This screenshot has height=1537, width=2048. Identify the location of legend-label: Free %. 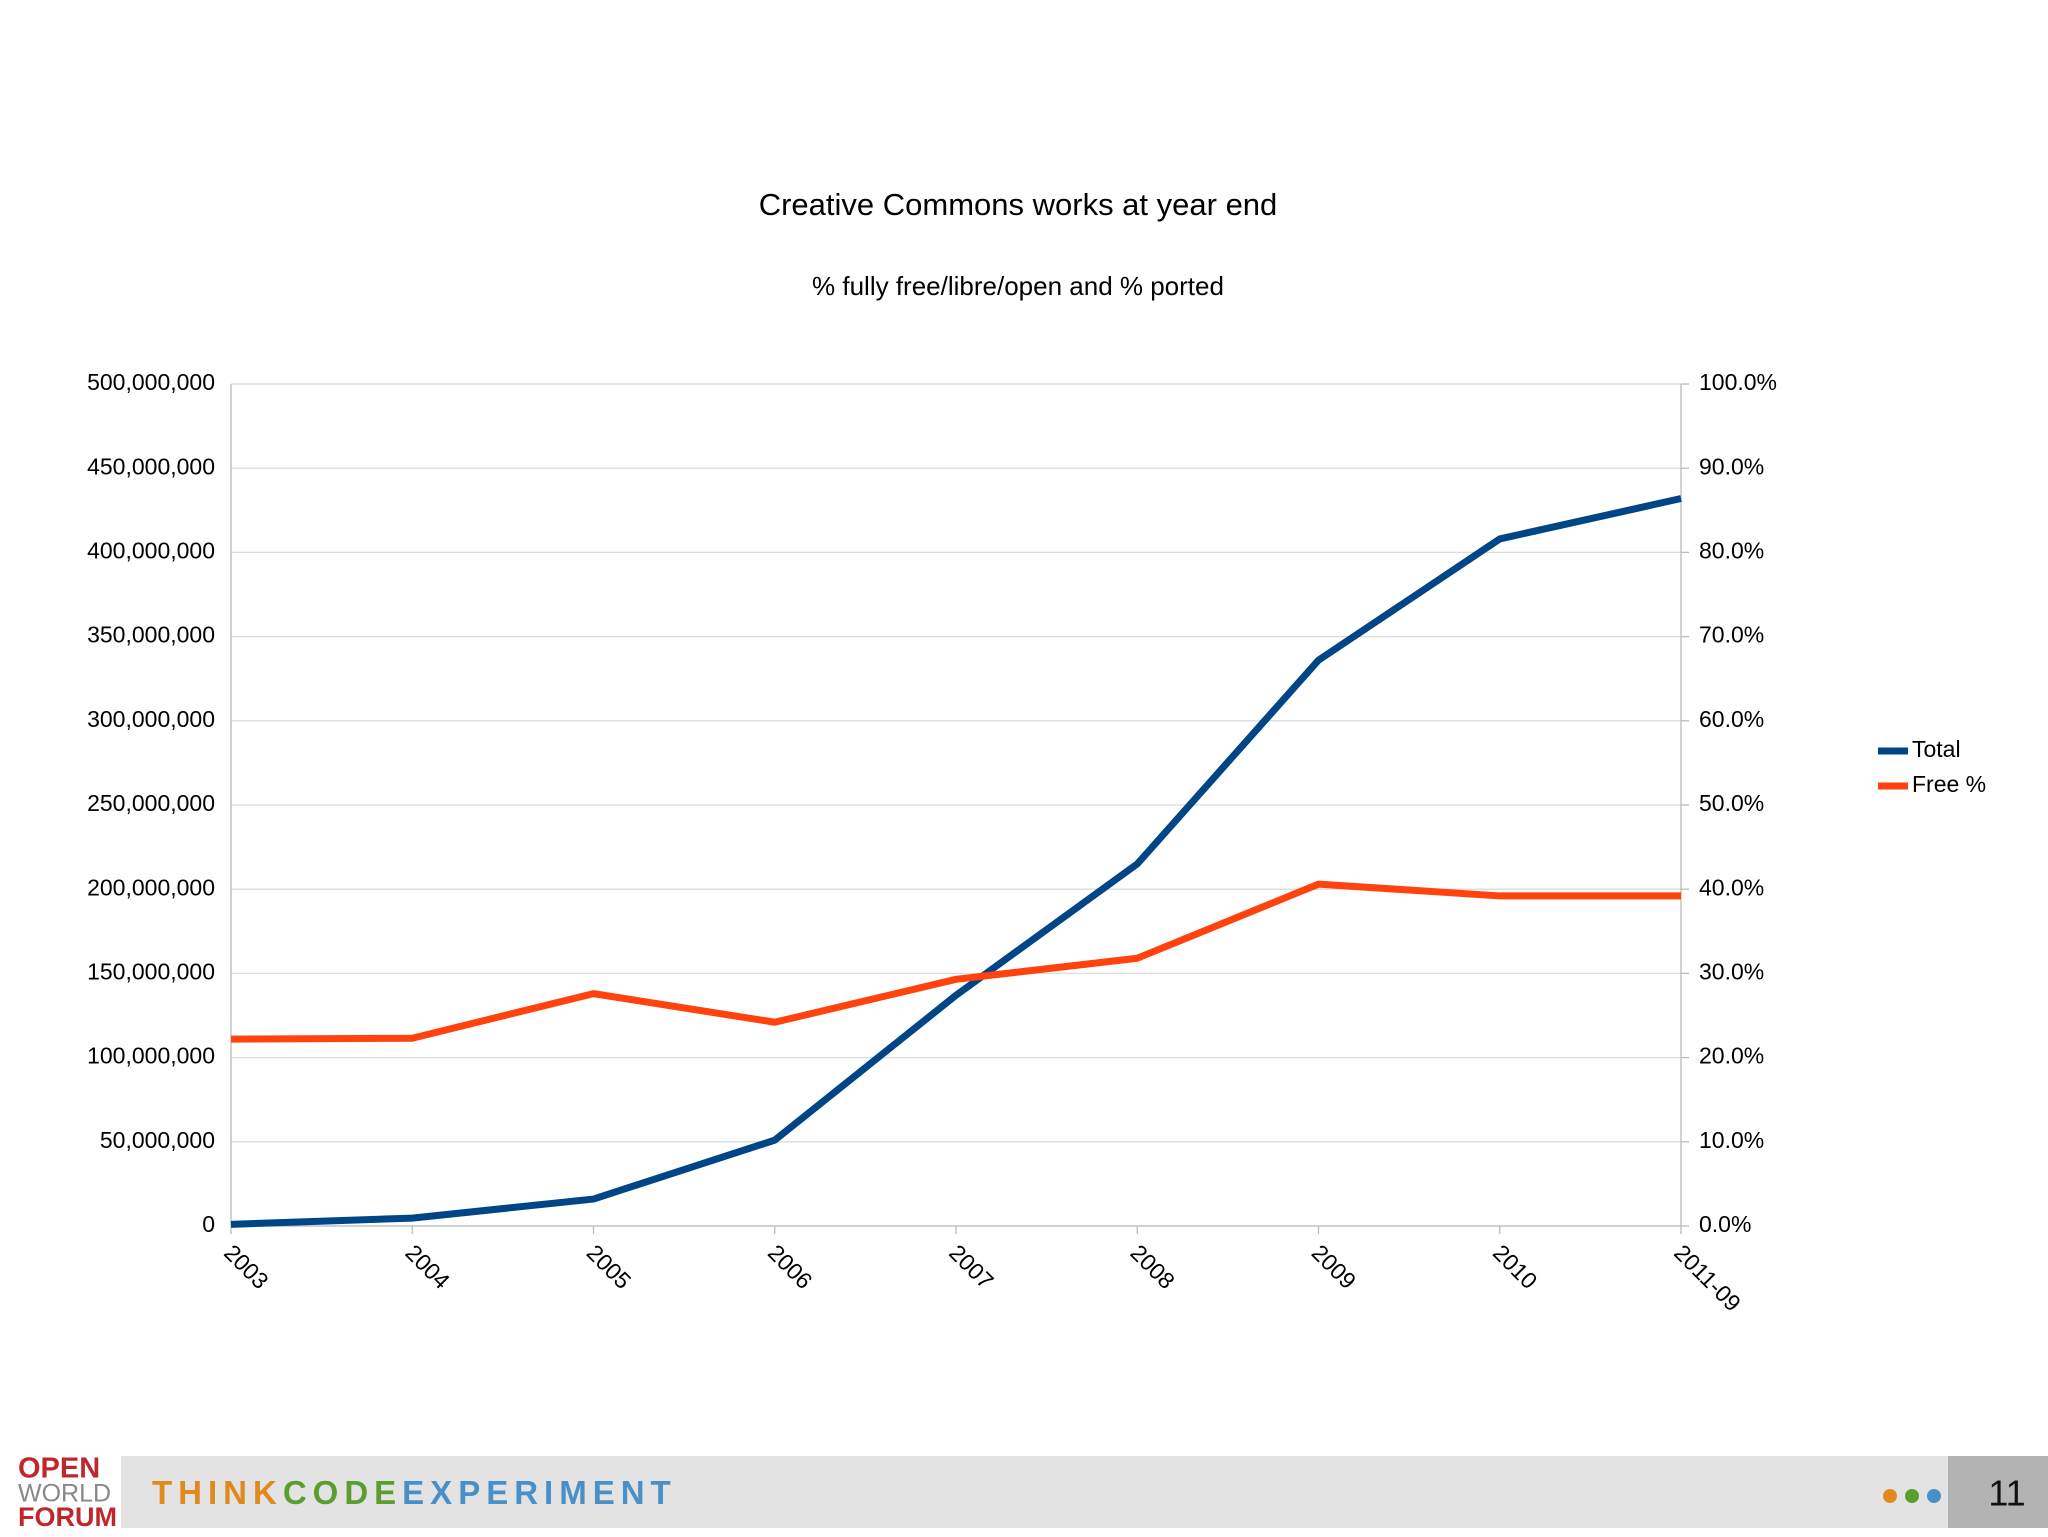
(1949, 784).